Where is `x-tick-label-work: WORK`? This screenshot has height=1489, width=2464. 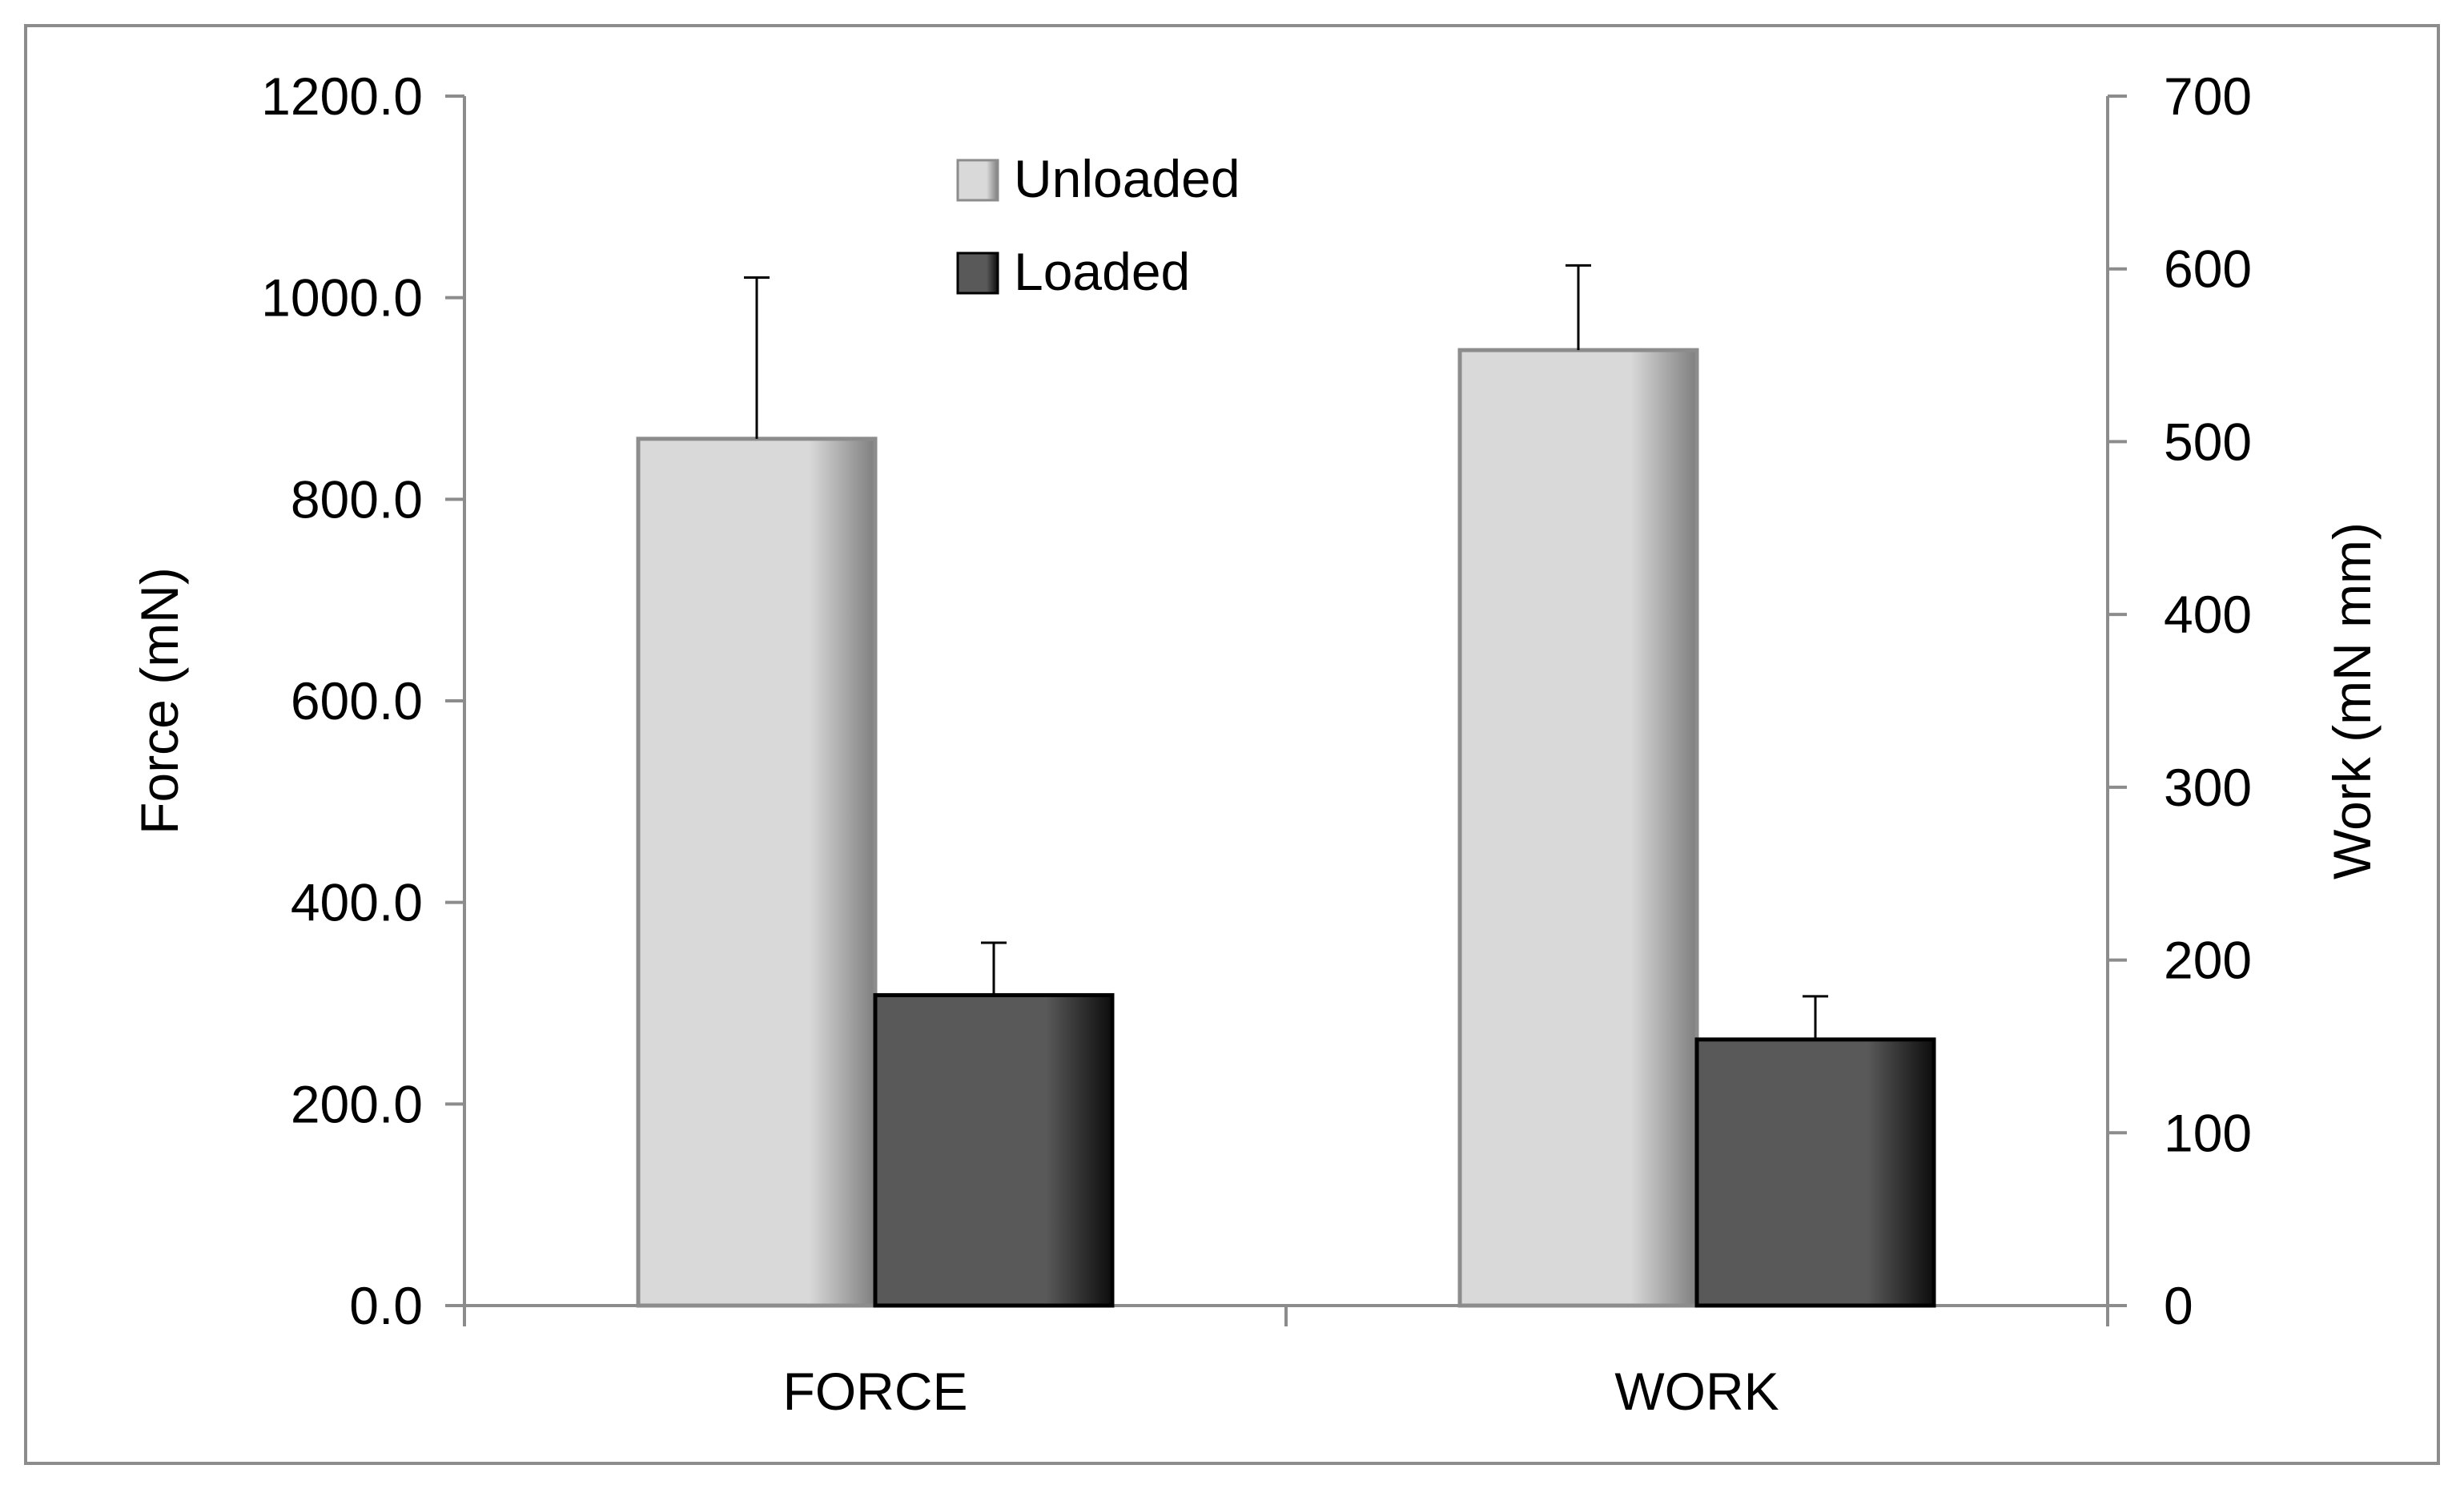 x-tick-label-work: WORK is located at coordinates (1696, 1391).